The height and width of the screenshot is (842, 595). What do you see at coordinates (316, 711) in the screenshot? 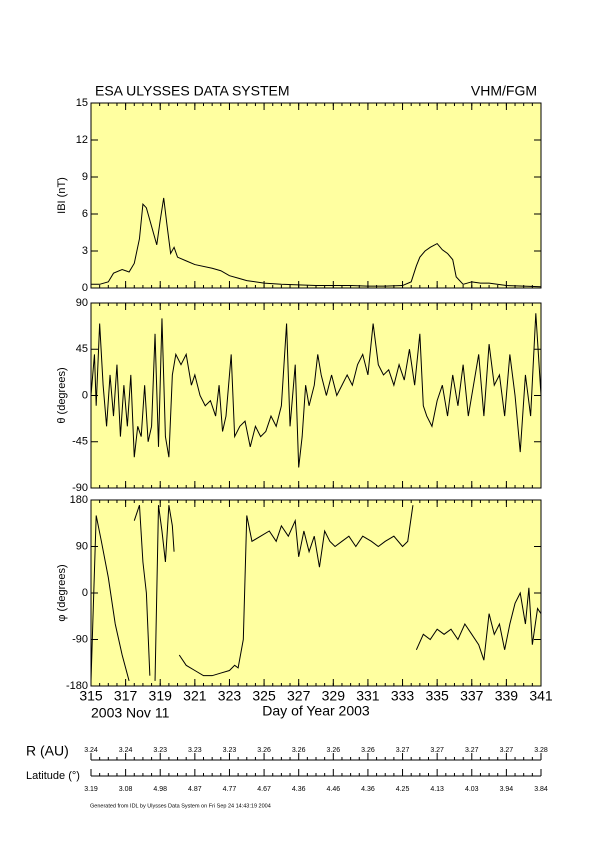
I see `x-axis-label: Day of Year 2003` at bounding box center [316, 711].